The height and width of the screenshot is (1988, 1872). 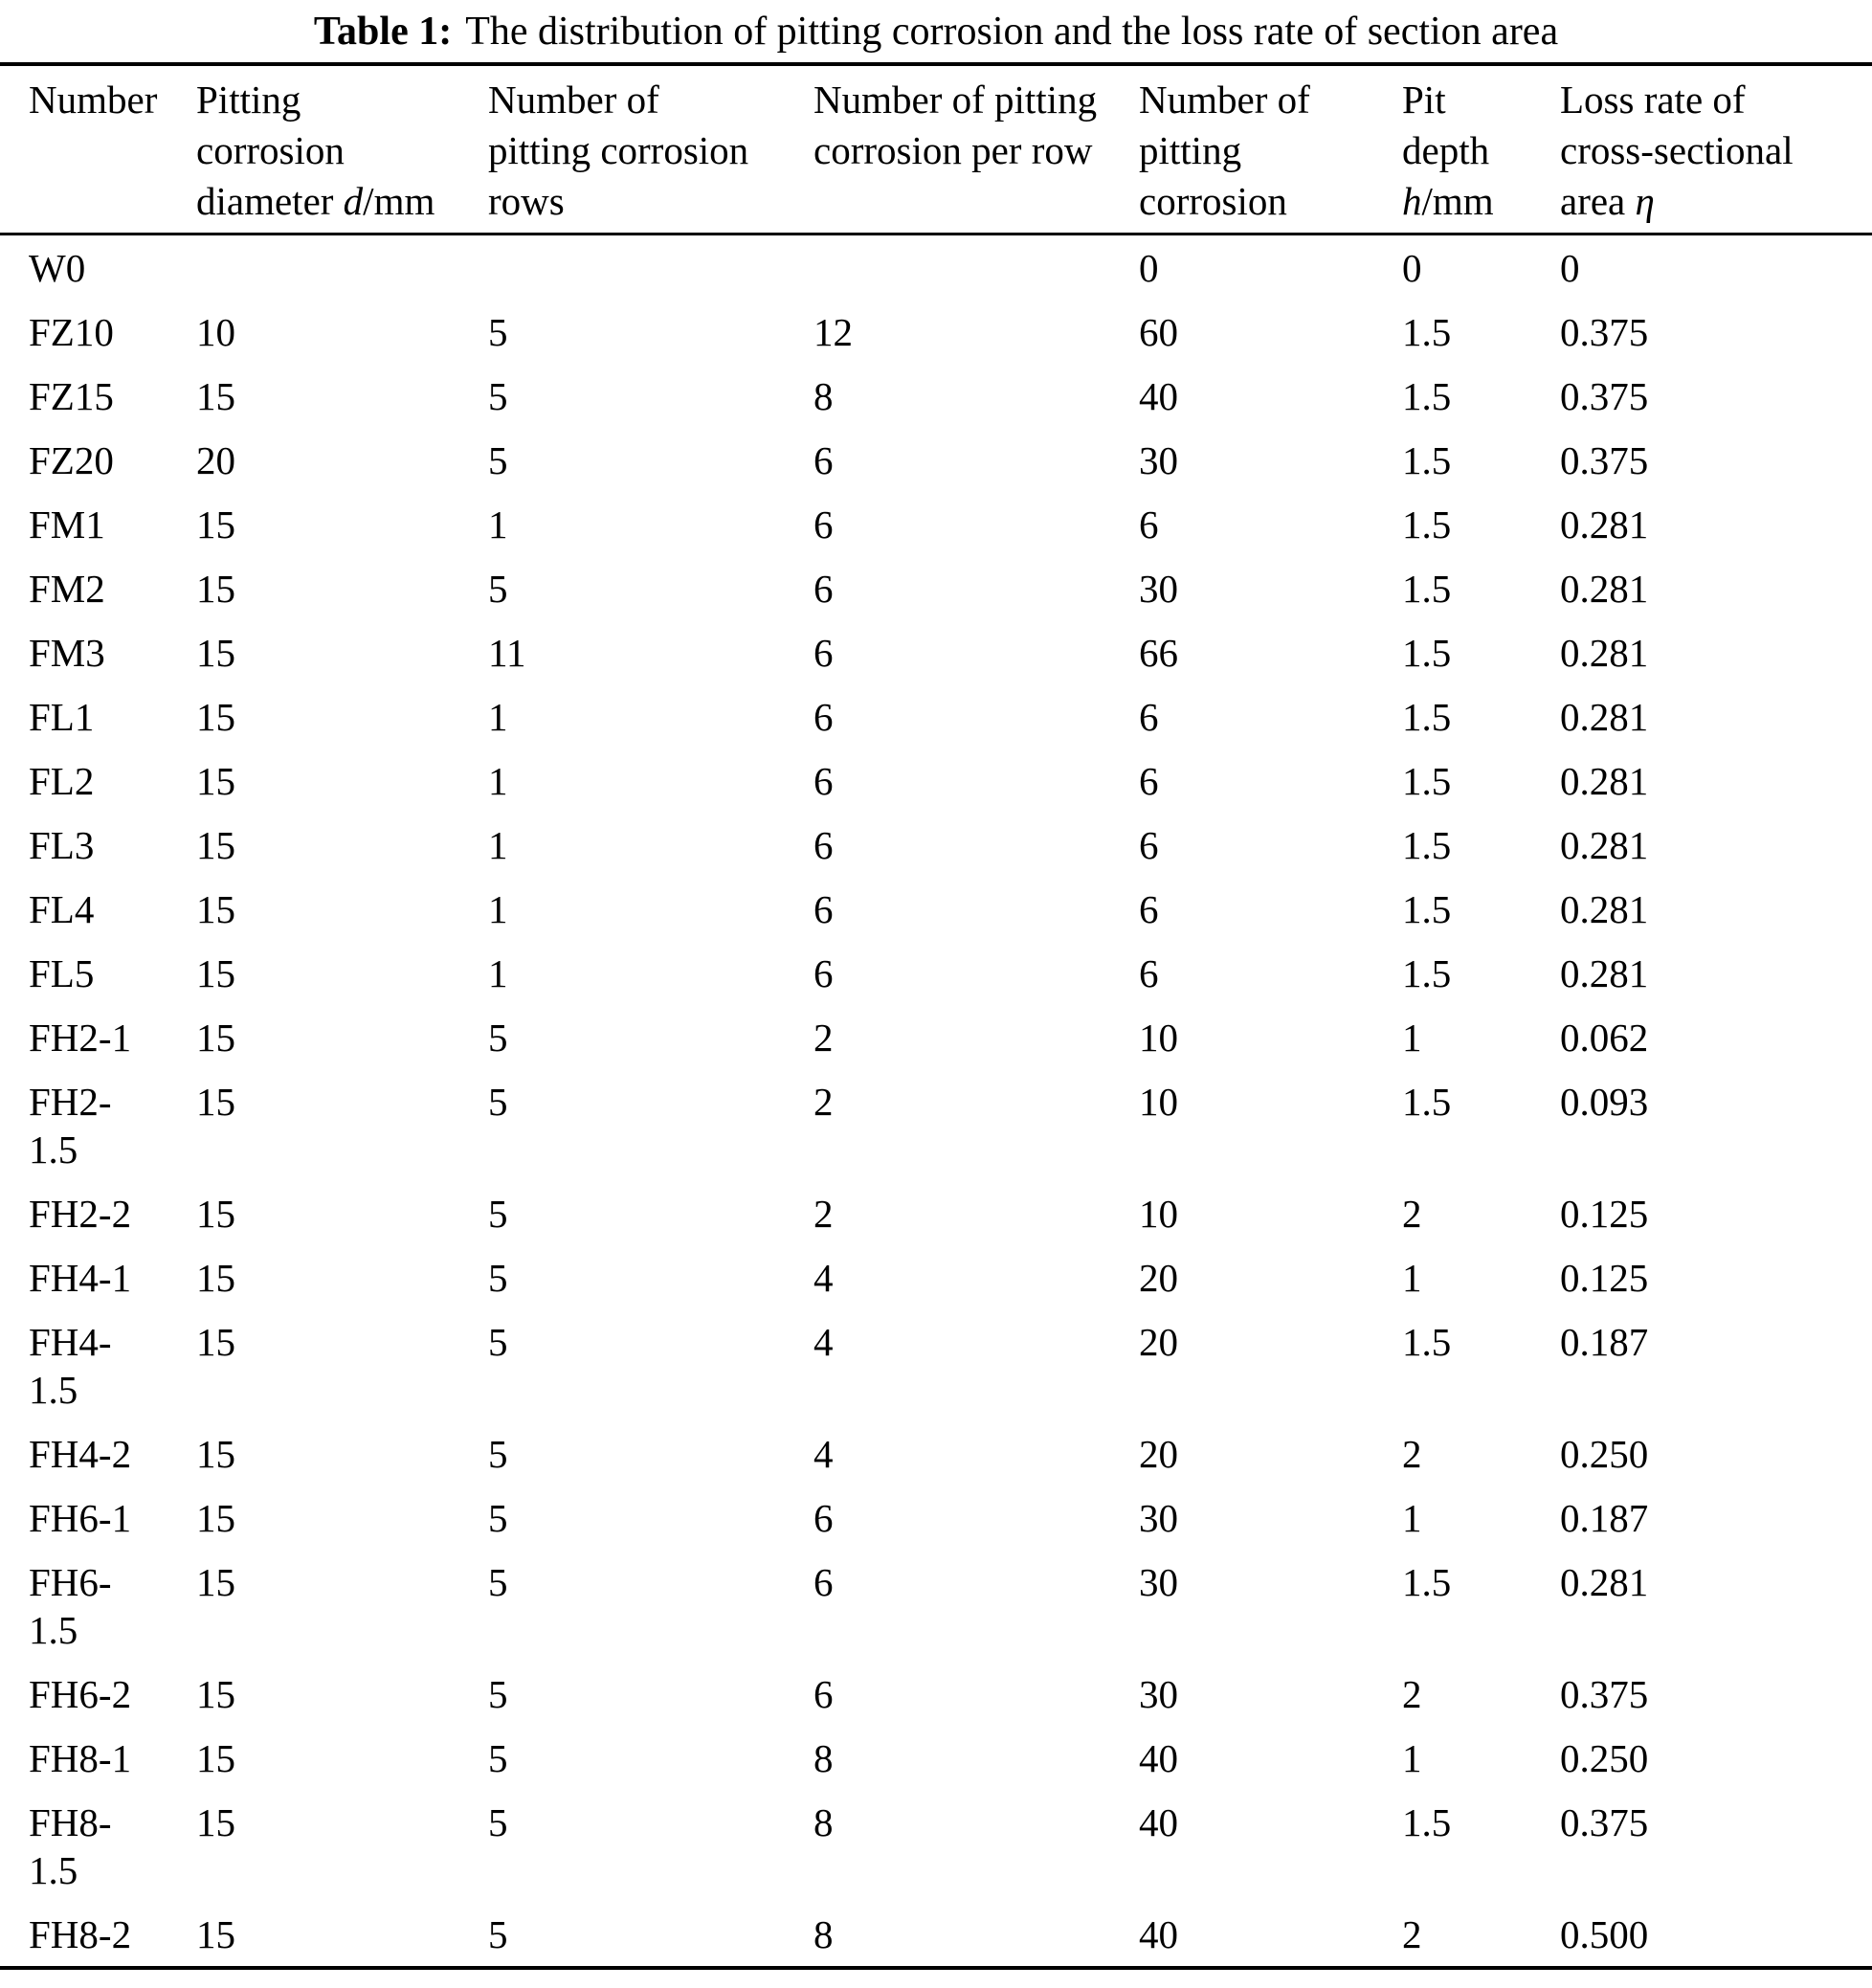 I want to click on column-header-loss-rate: Loss rate of cross-sectional area η, so click(x=1716, y=149).